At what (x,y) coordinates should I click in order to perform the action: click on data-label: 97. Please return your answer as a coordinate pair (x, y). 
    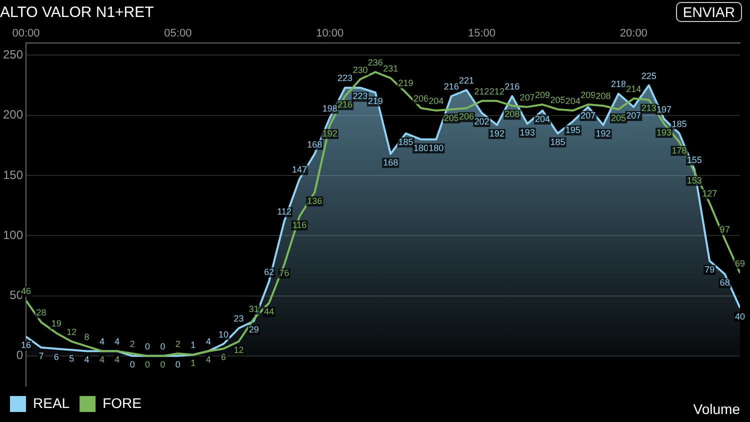
    Looking at the image, I should click on (725, 229).